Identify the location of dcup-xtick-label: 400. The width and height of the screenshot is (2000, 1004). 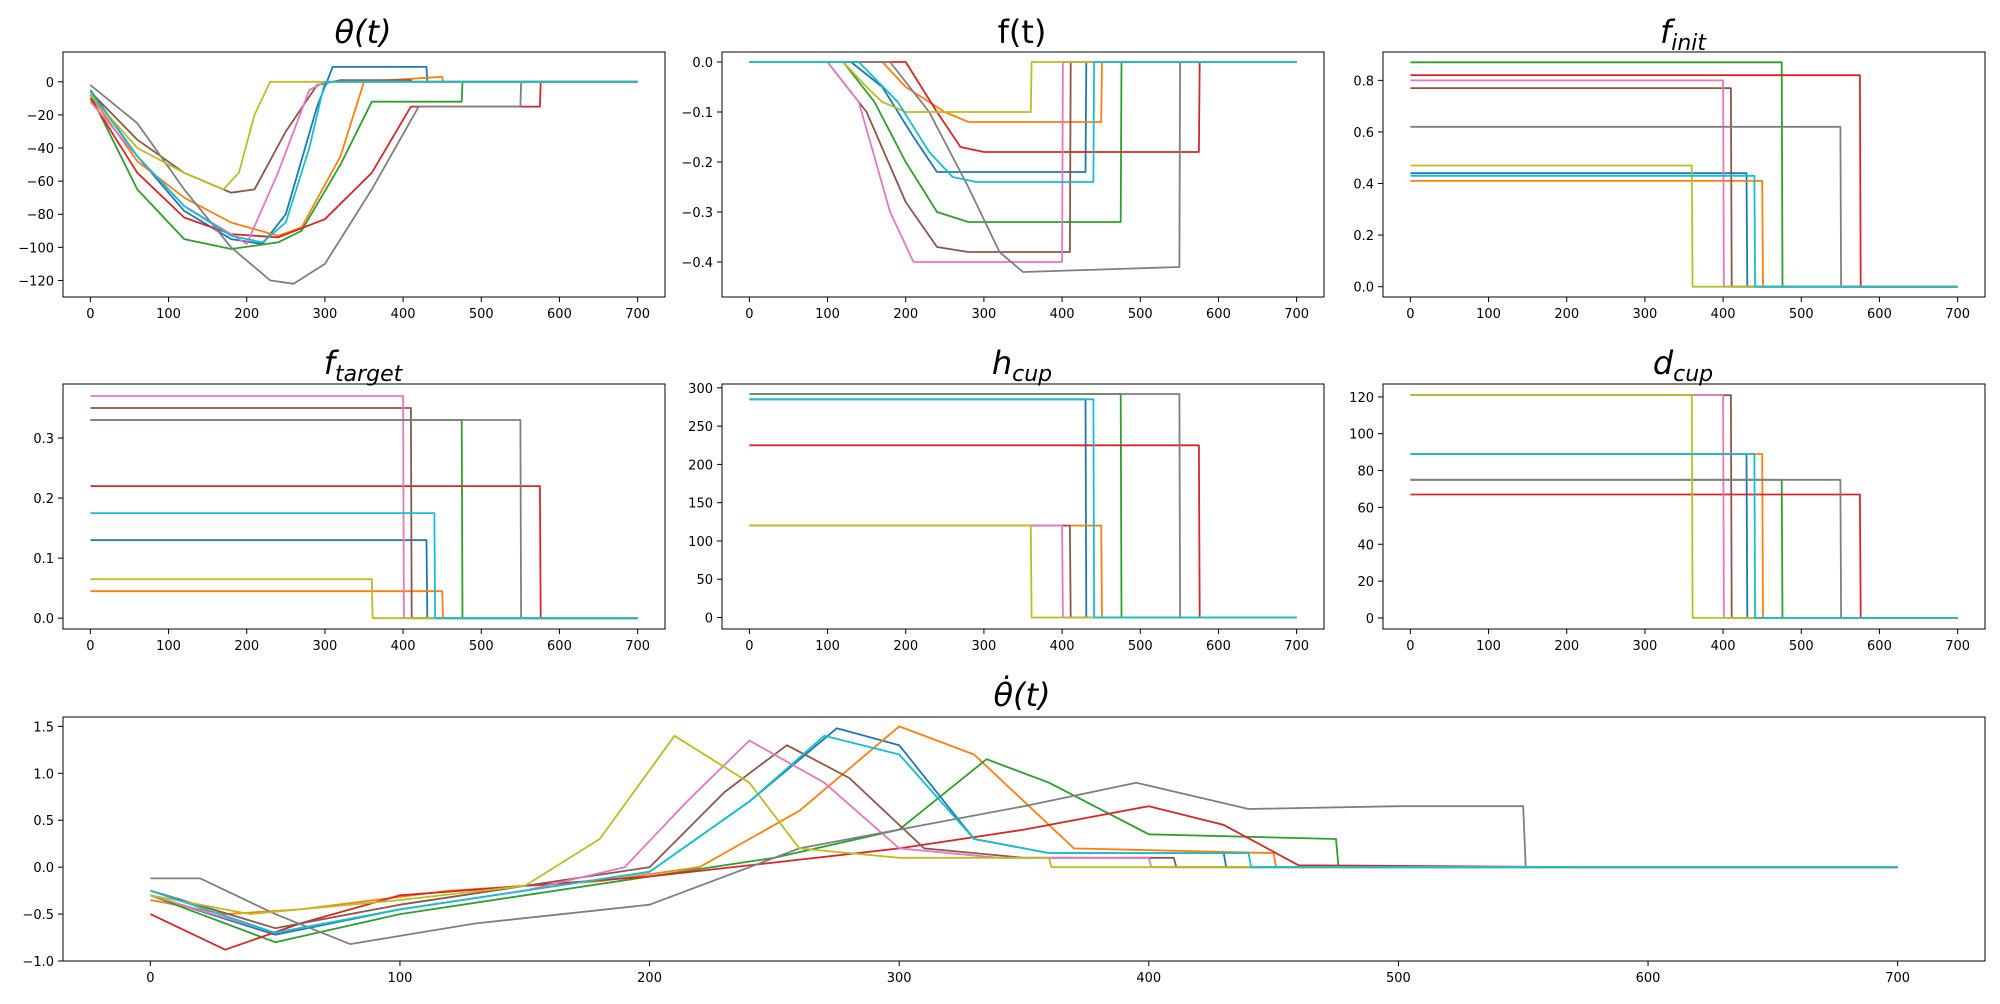
(1723, 646).